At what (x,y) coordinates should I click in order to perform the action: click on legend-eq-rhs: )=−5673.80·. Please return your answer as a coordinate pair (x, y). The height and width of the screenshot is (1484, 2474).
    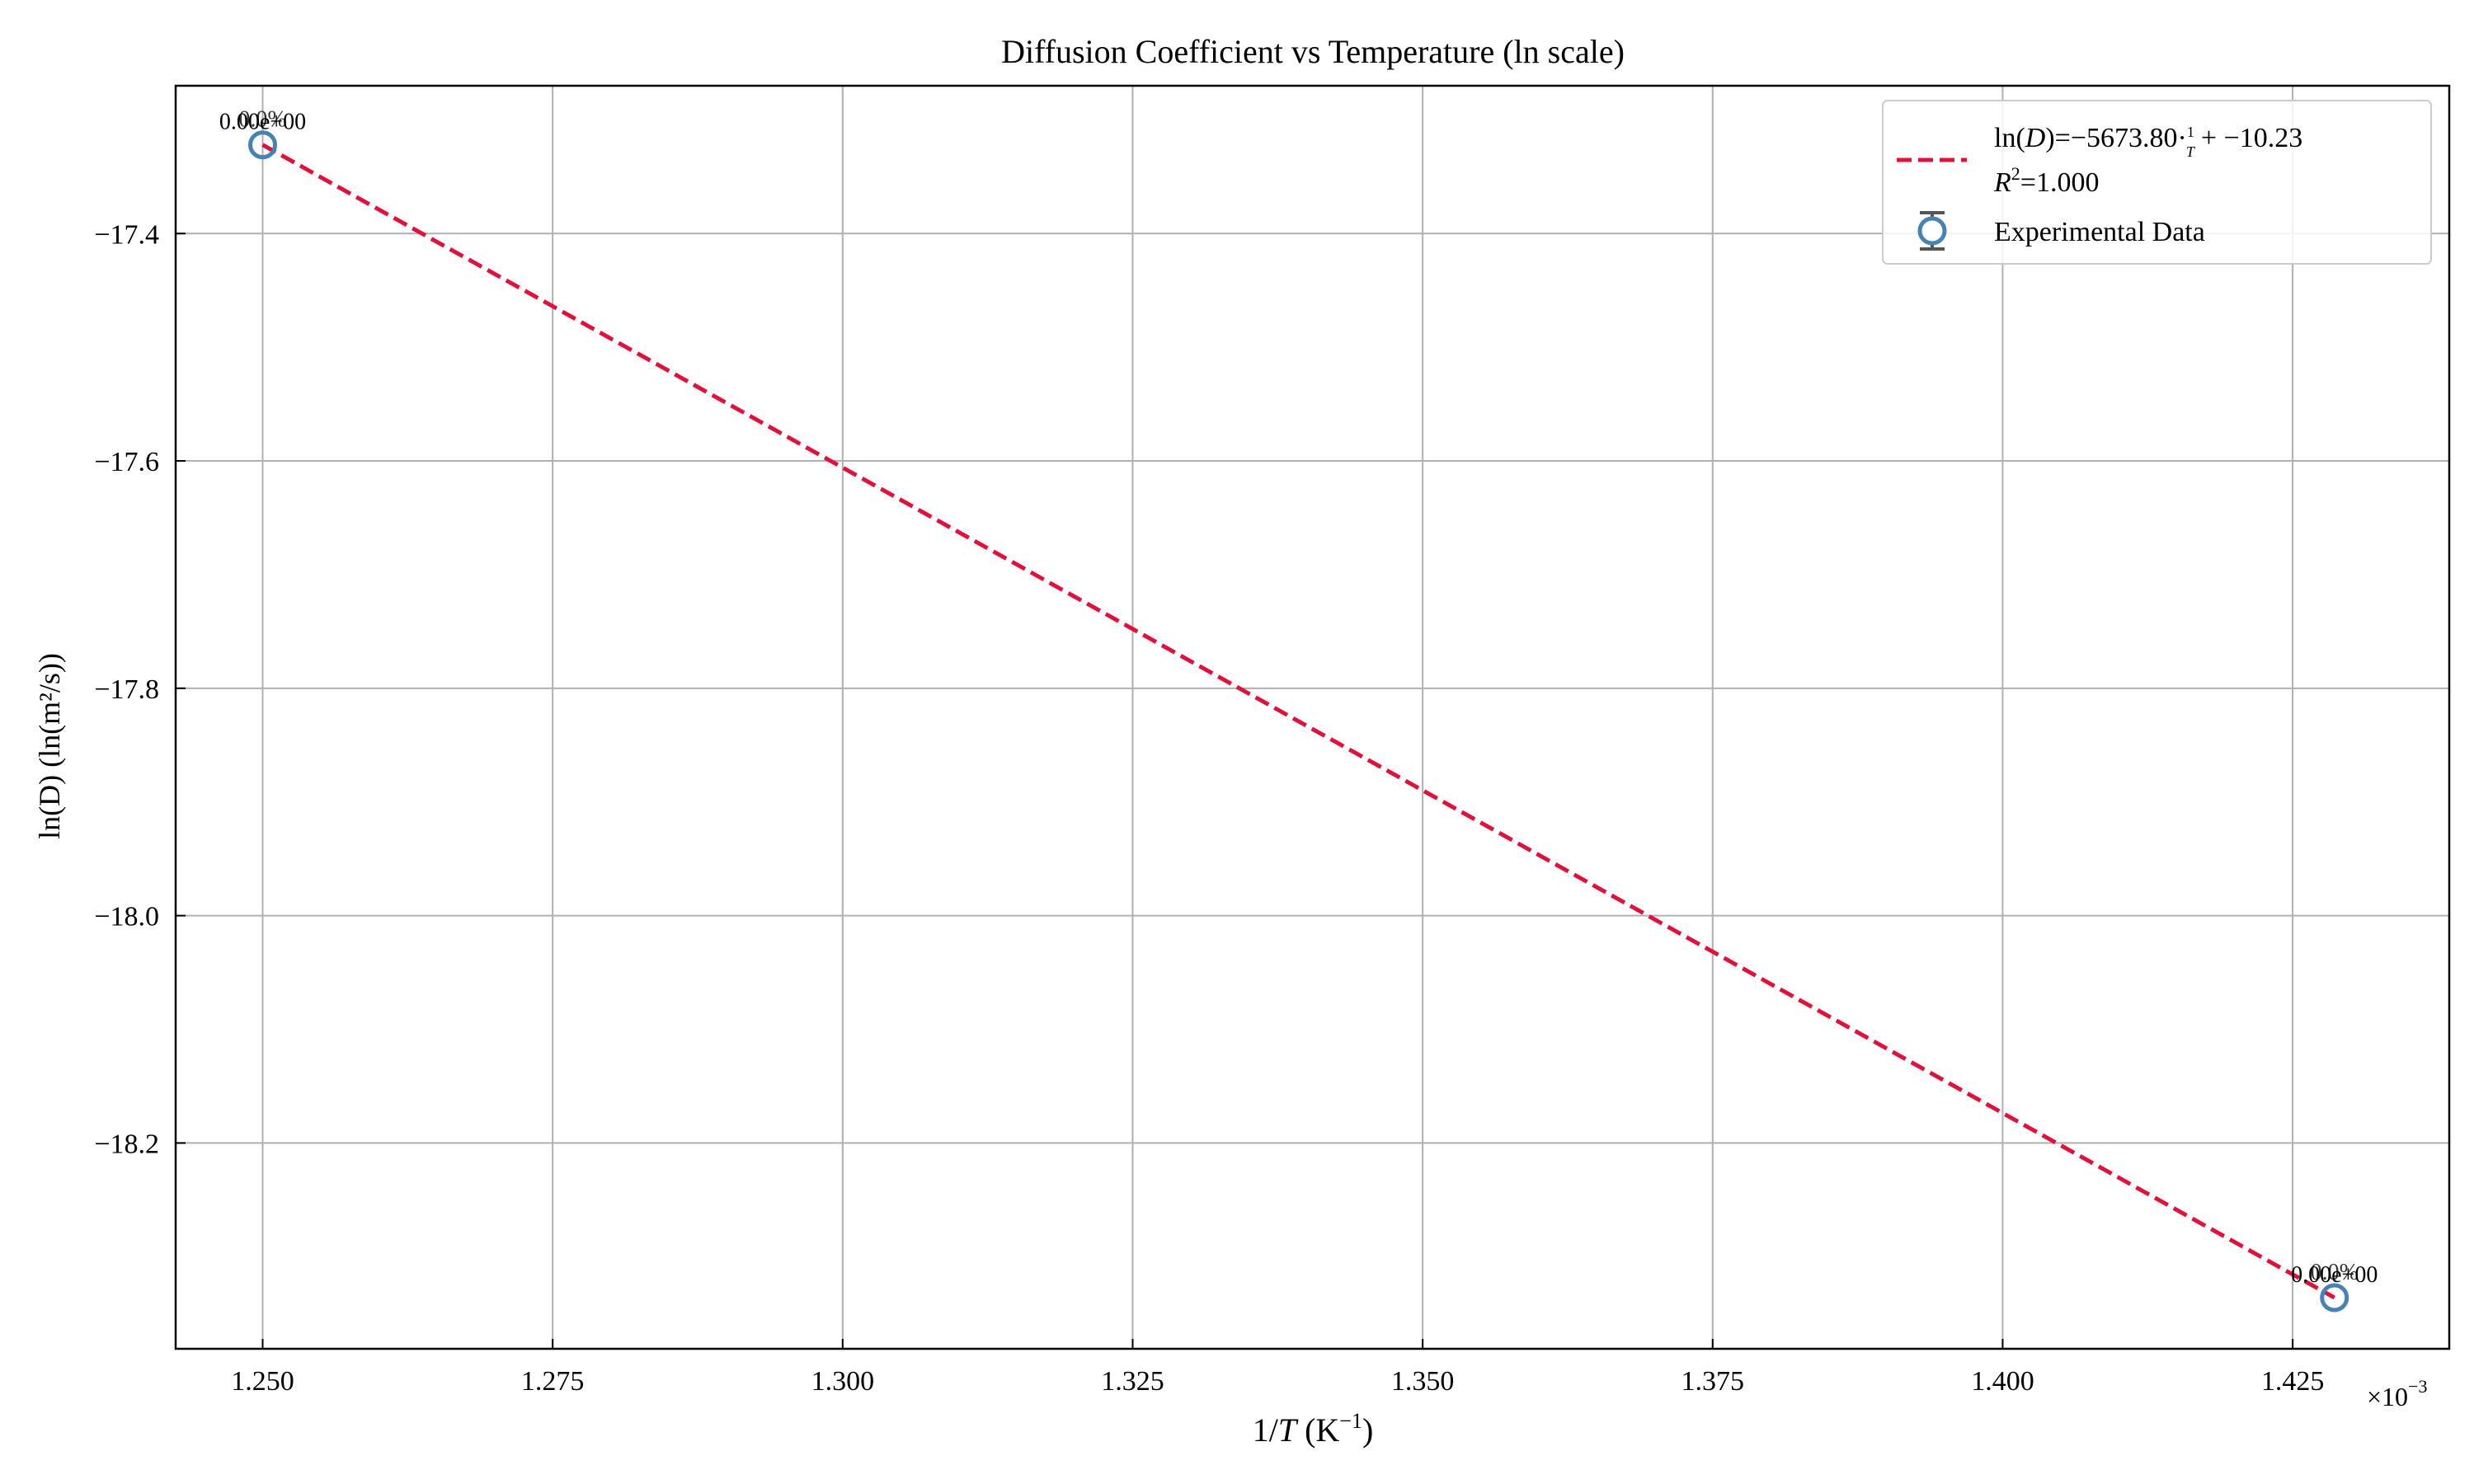
    Looking at the image, I should click on (2116, 138).